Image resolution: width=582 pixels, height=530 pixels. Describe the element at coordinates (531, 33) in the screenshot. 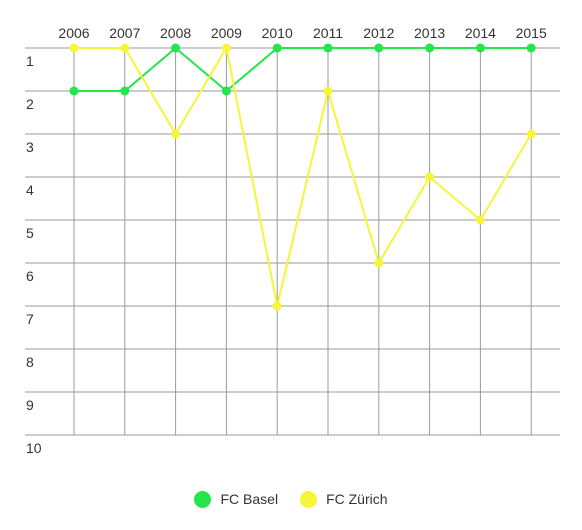

I see `x-tick-label: 2015` at that location.